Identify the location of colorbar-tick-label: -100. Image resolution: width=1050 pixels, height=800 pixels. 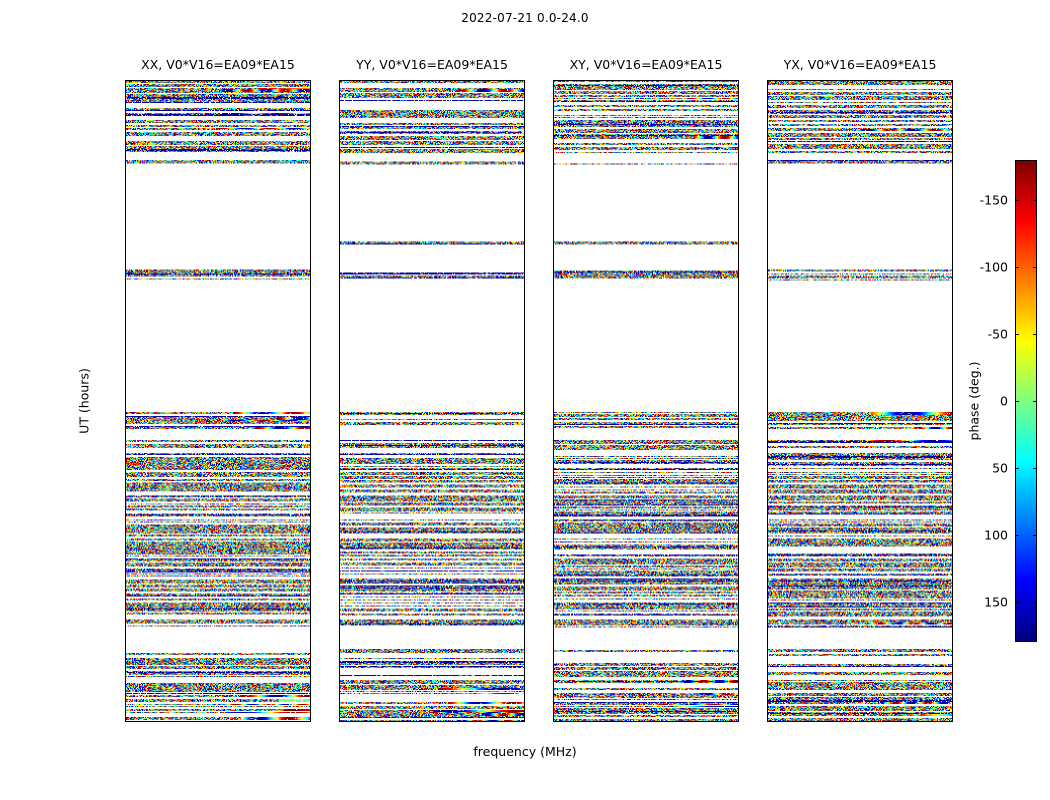
(993, 267).